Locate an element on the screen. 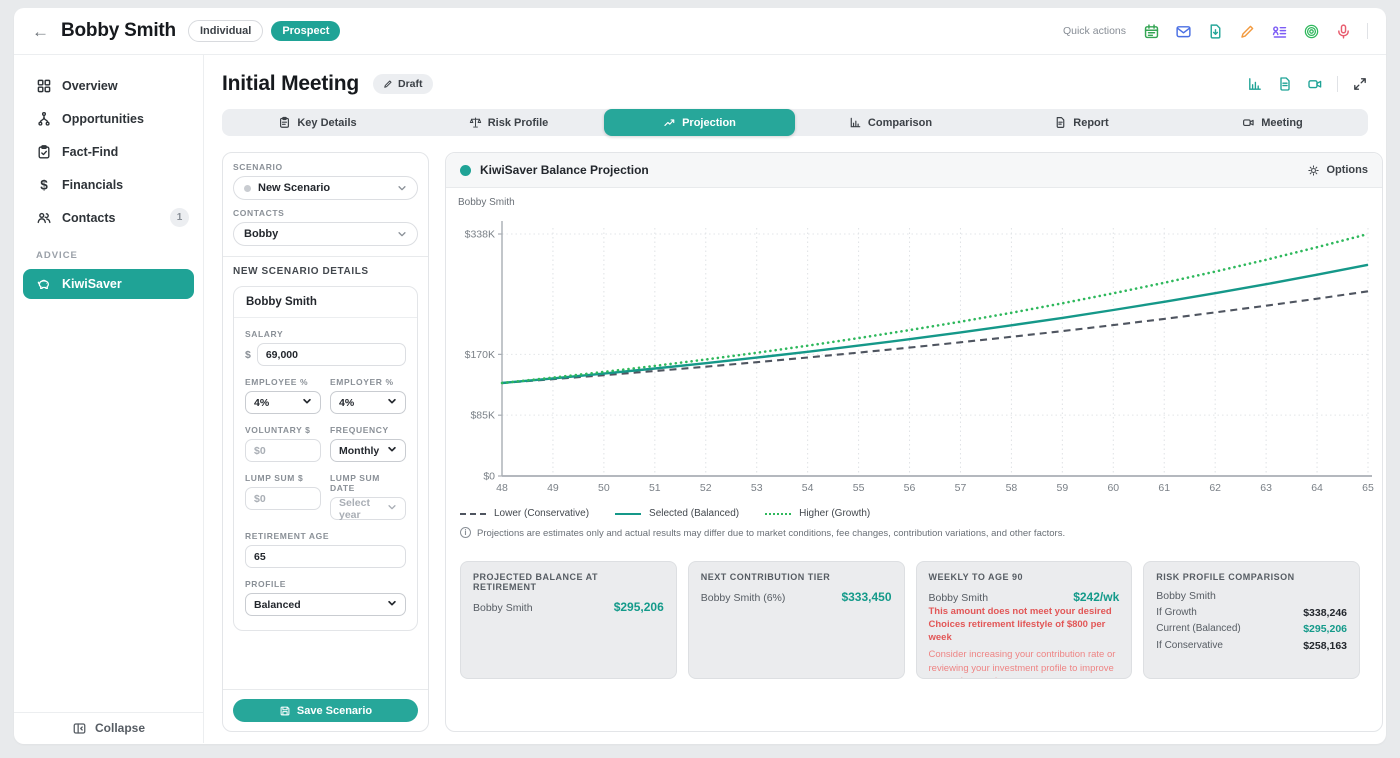  sidebar-item-kiwisaver: KiwiSaver is located at coordinates (108, 284).